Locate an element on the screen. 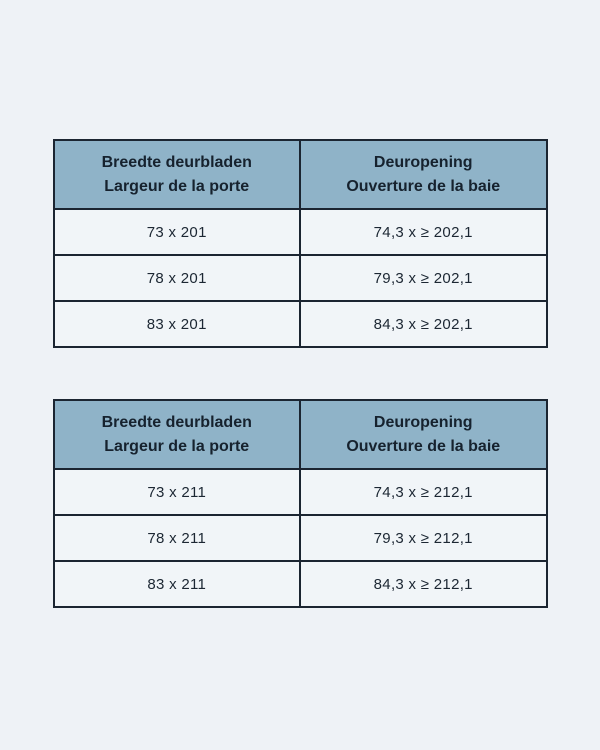  door-width-value: 78 x 201 is located at coordinates (176, 278).